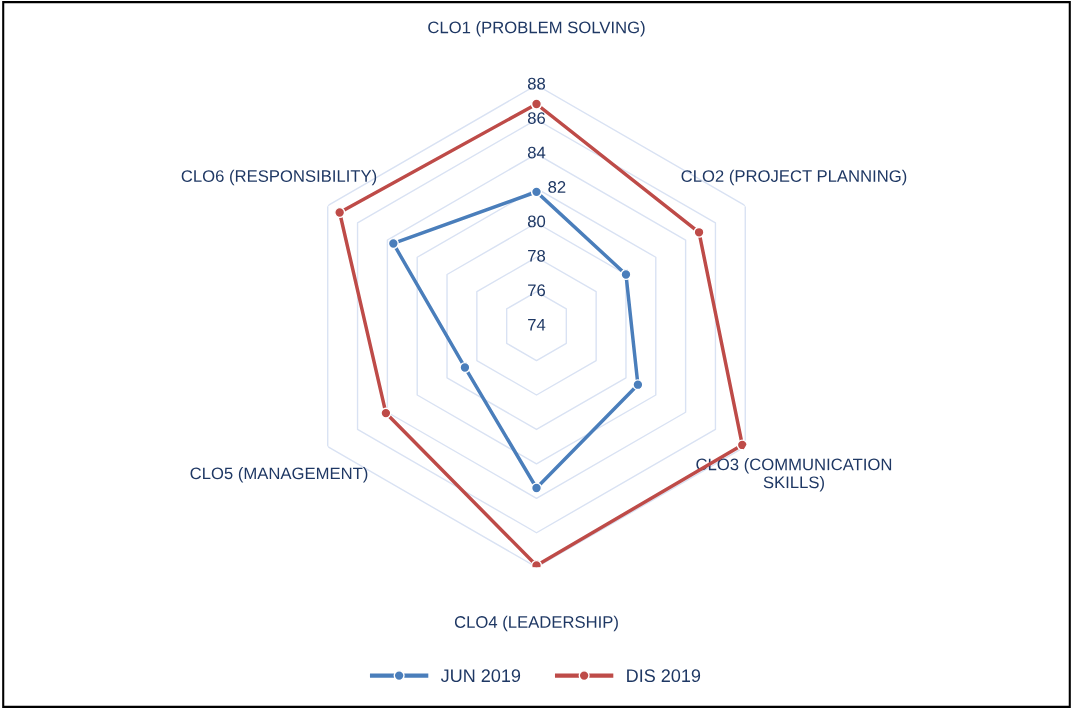  Describe the element at coordinates (536, 118) in the screenshot. I see `y-tick-label: 86` at that location.